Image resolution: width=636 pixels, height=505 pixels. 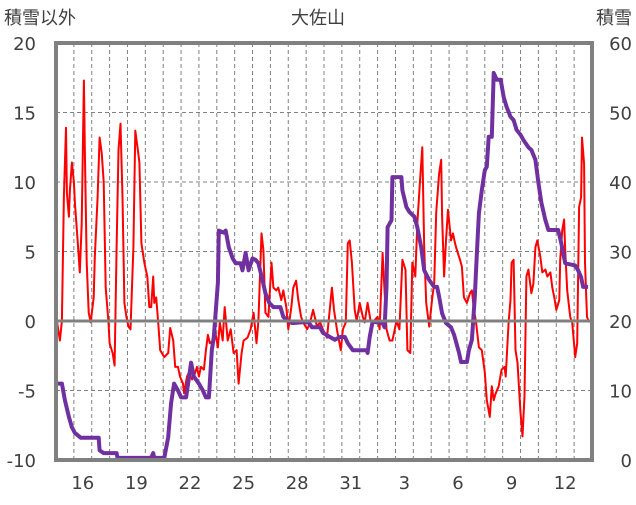 What do you see at coordinates (21, 461) in the screenshot?
I see `left-tick-label: -10` at bounding box center [21, 461].